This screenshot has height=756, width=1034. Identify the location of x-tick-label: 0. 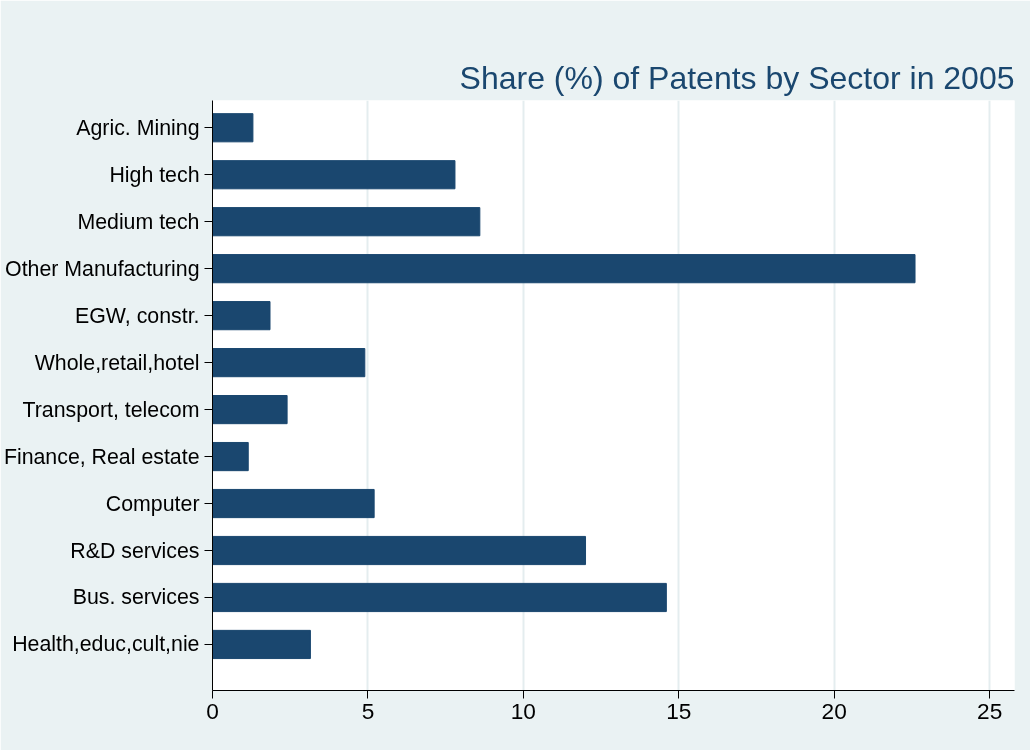
(212, 710).